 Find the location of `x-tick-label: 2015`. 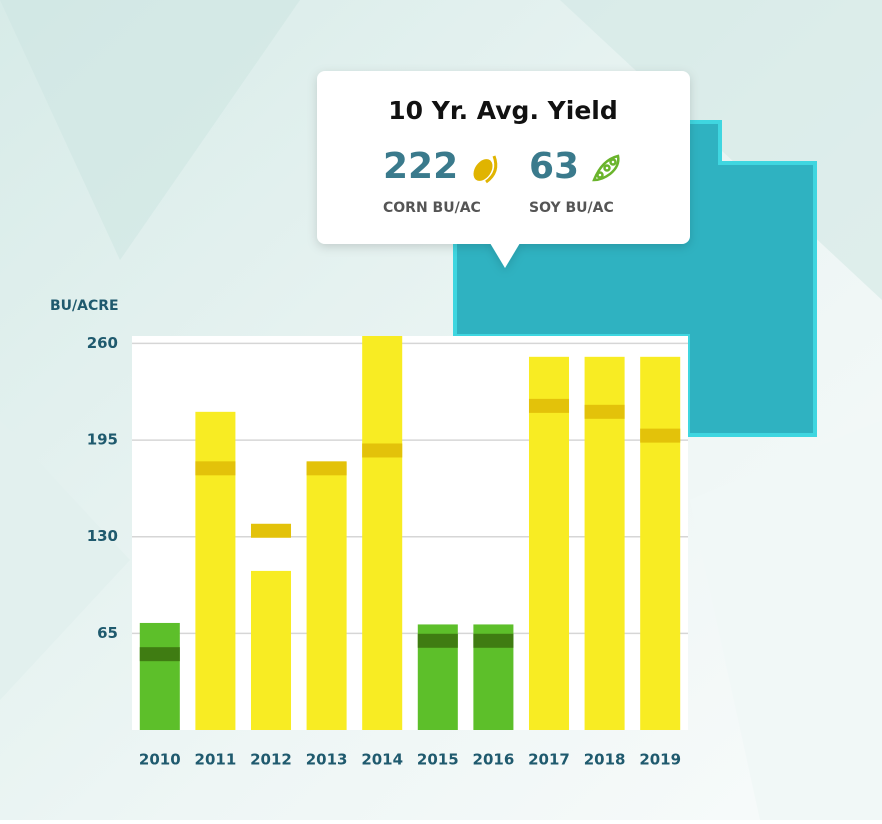

x-tick-label: 2015 is located at coordinates (438, 760).